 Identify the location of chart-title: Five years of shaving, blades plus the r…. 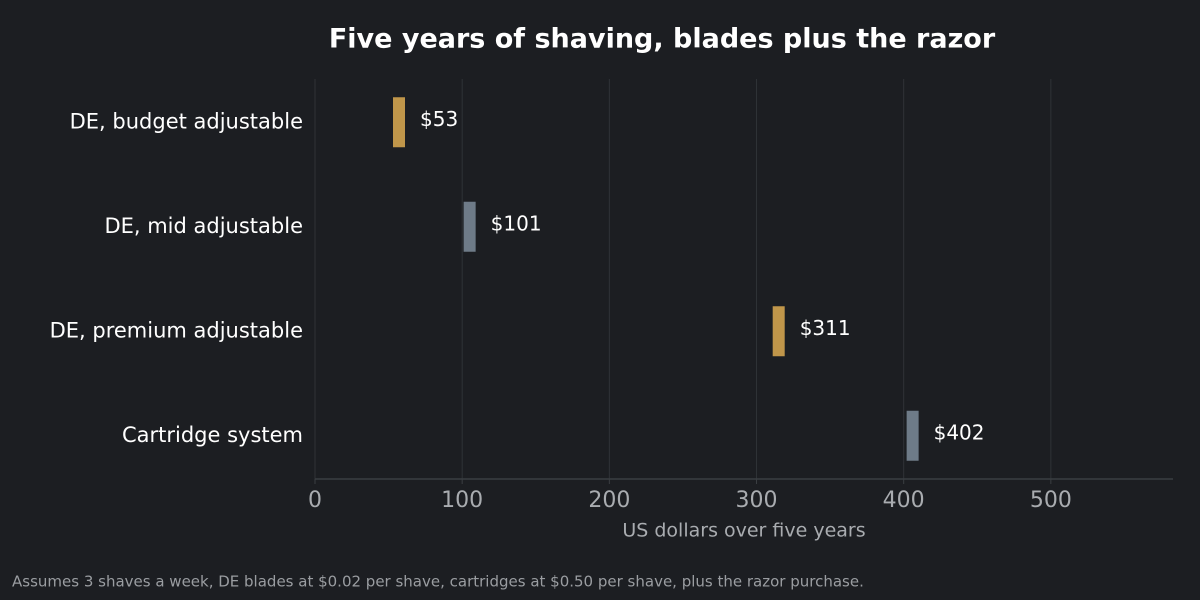
(662, 39).